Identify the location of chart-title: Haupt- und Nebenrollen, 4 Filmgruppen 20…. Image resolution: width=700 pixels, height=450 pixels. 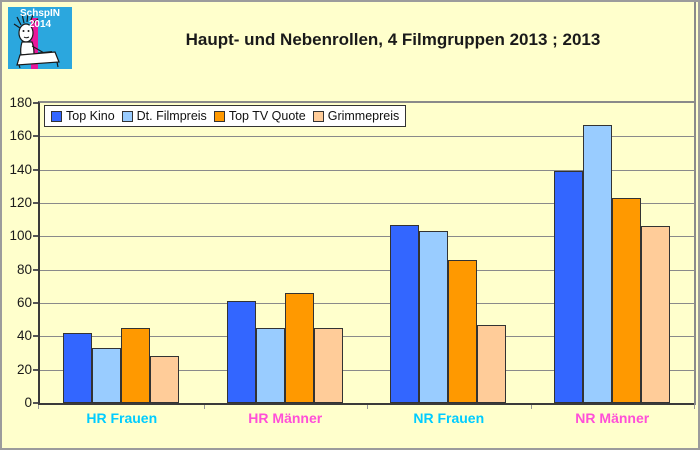
(393, 39).